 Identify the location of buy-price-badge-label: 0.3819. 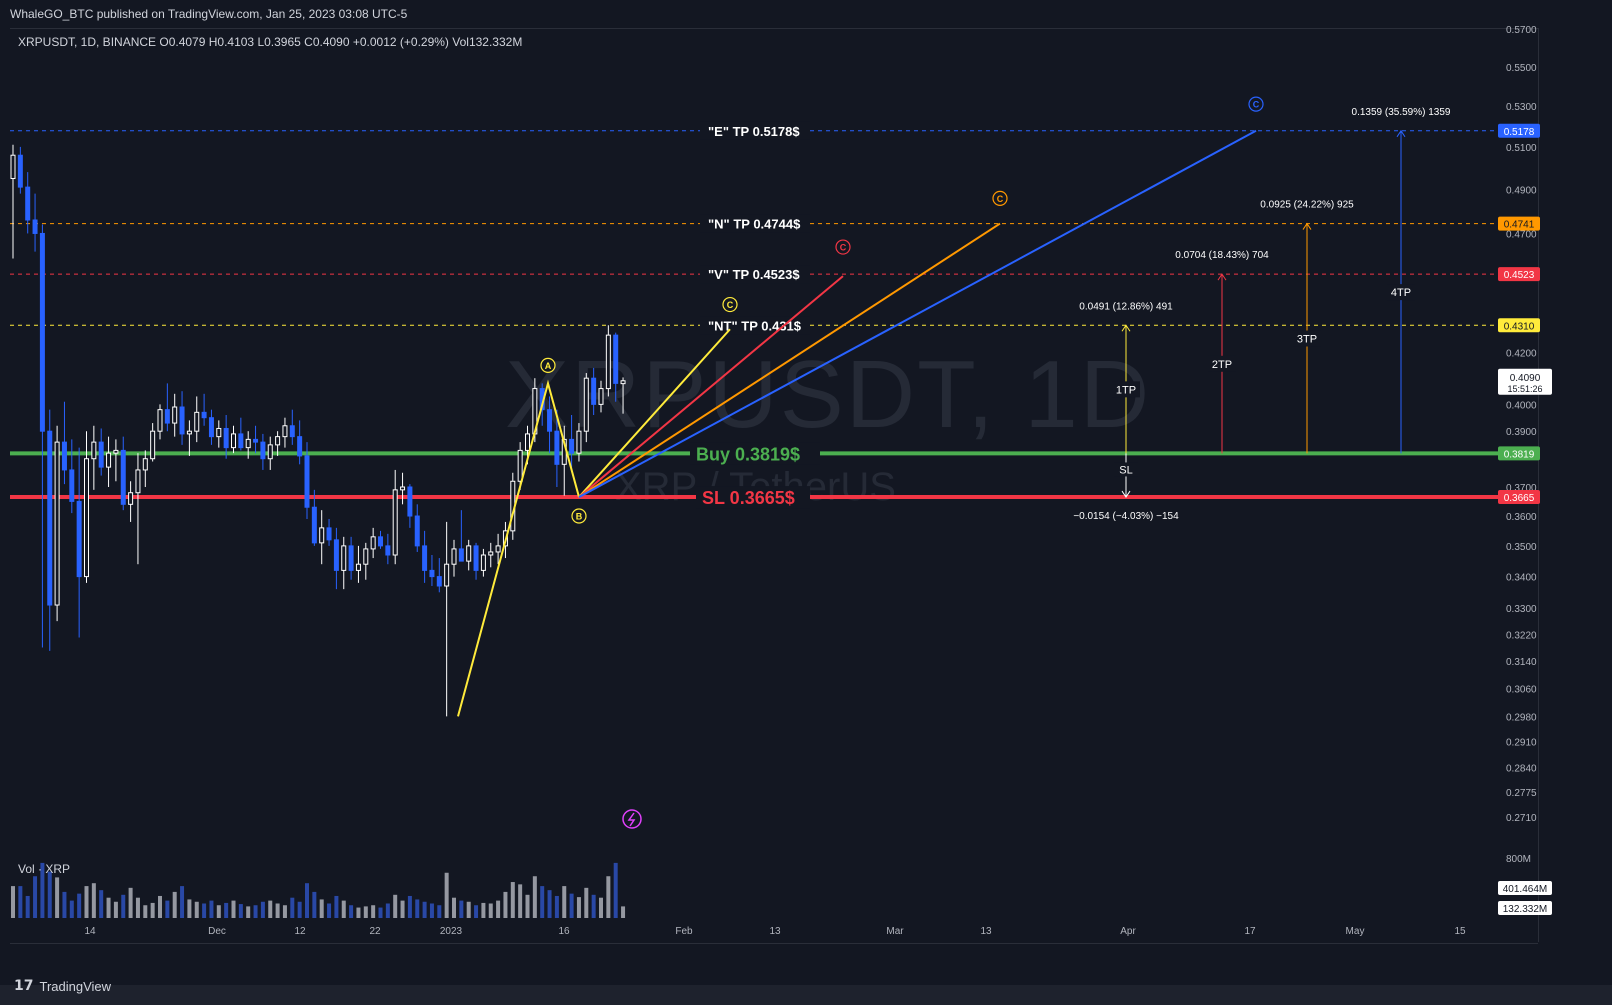
(1519, 454).